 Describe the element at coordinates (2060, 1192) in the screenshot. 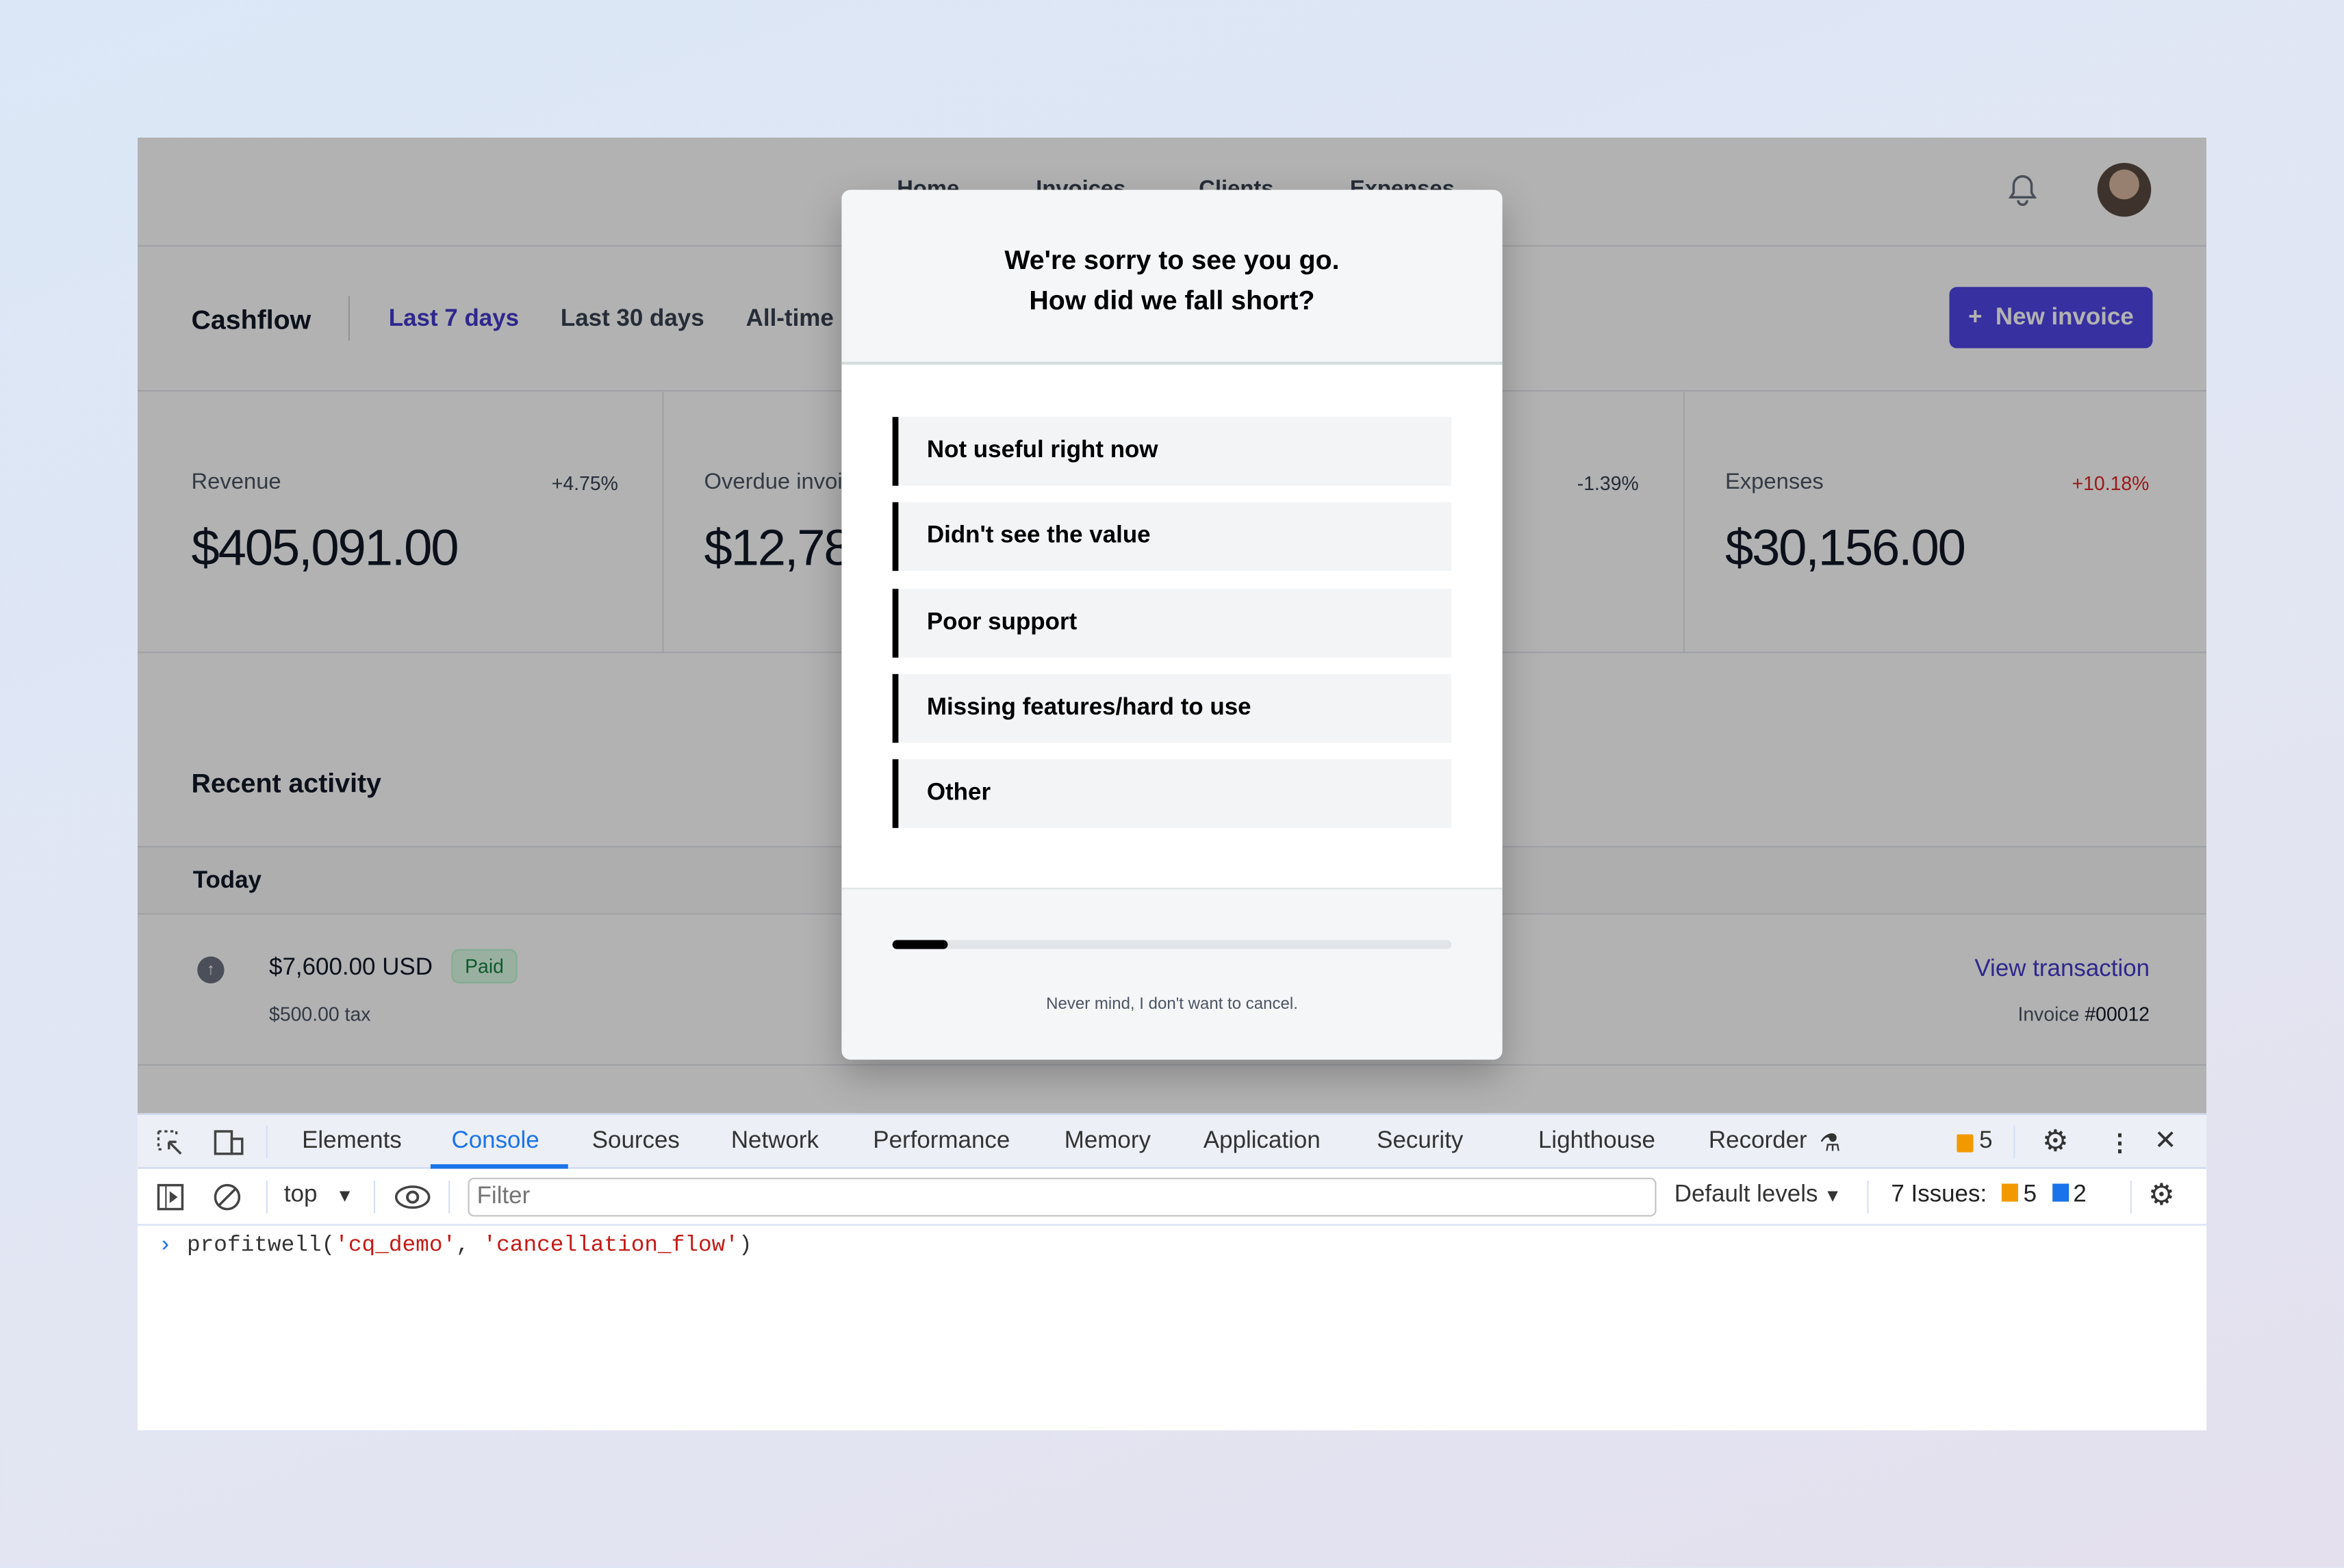

I see `info-icon` at that location.